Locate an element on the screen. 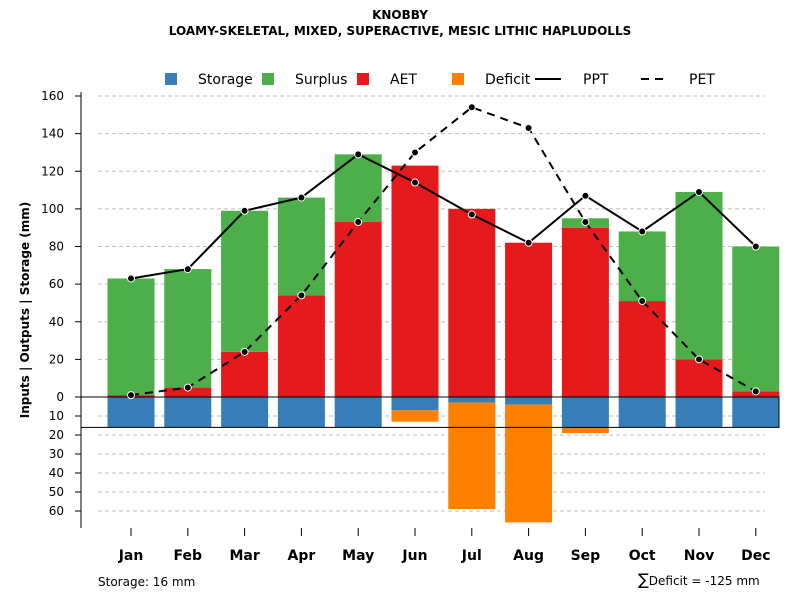 The image size is (800, 600). x-tick-label: Aug is located at coordinates (528, 556).